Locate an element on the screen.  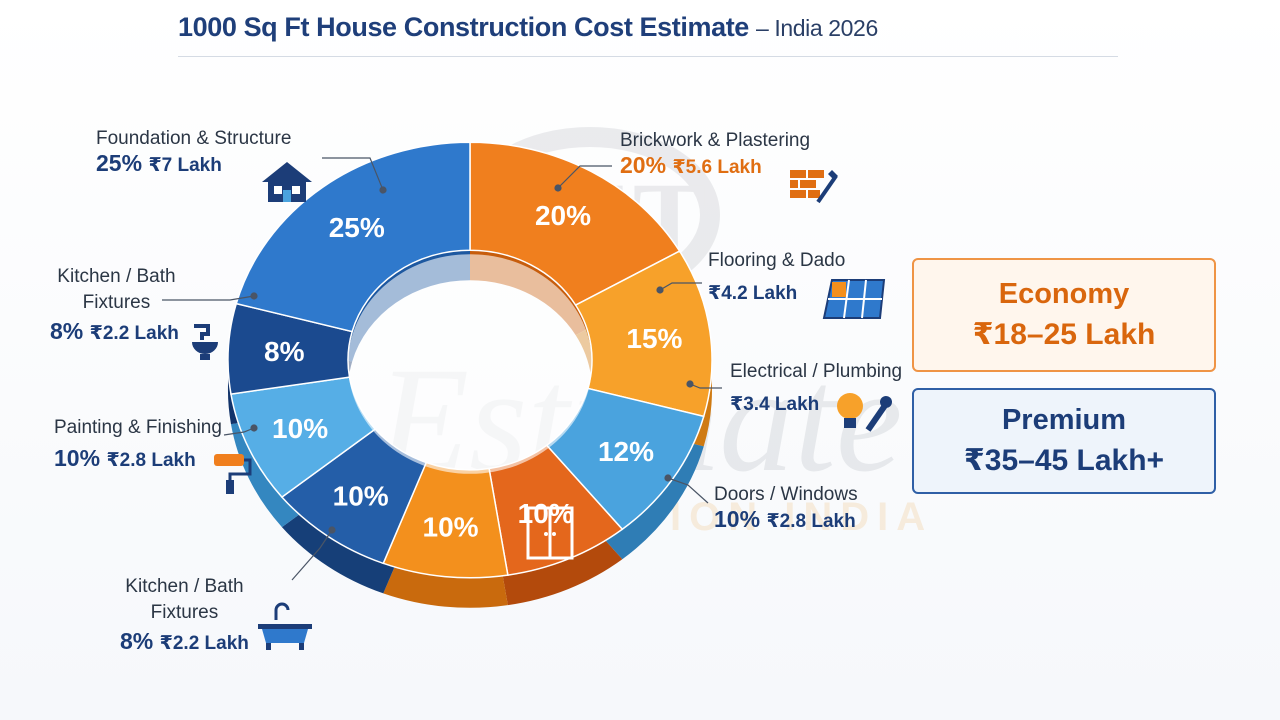
slice-label-5: 10% is located at coordinates (361, 495).